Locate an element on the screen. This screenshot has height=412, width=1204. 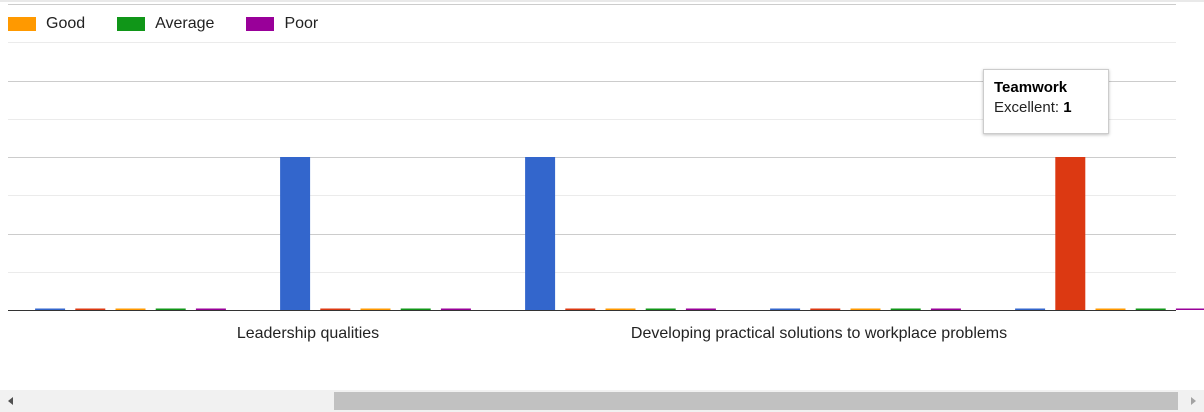
legend-item-average: Average is located at coordinates (165, 24).